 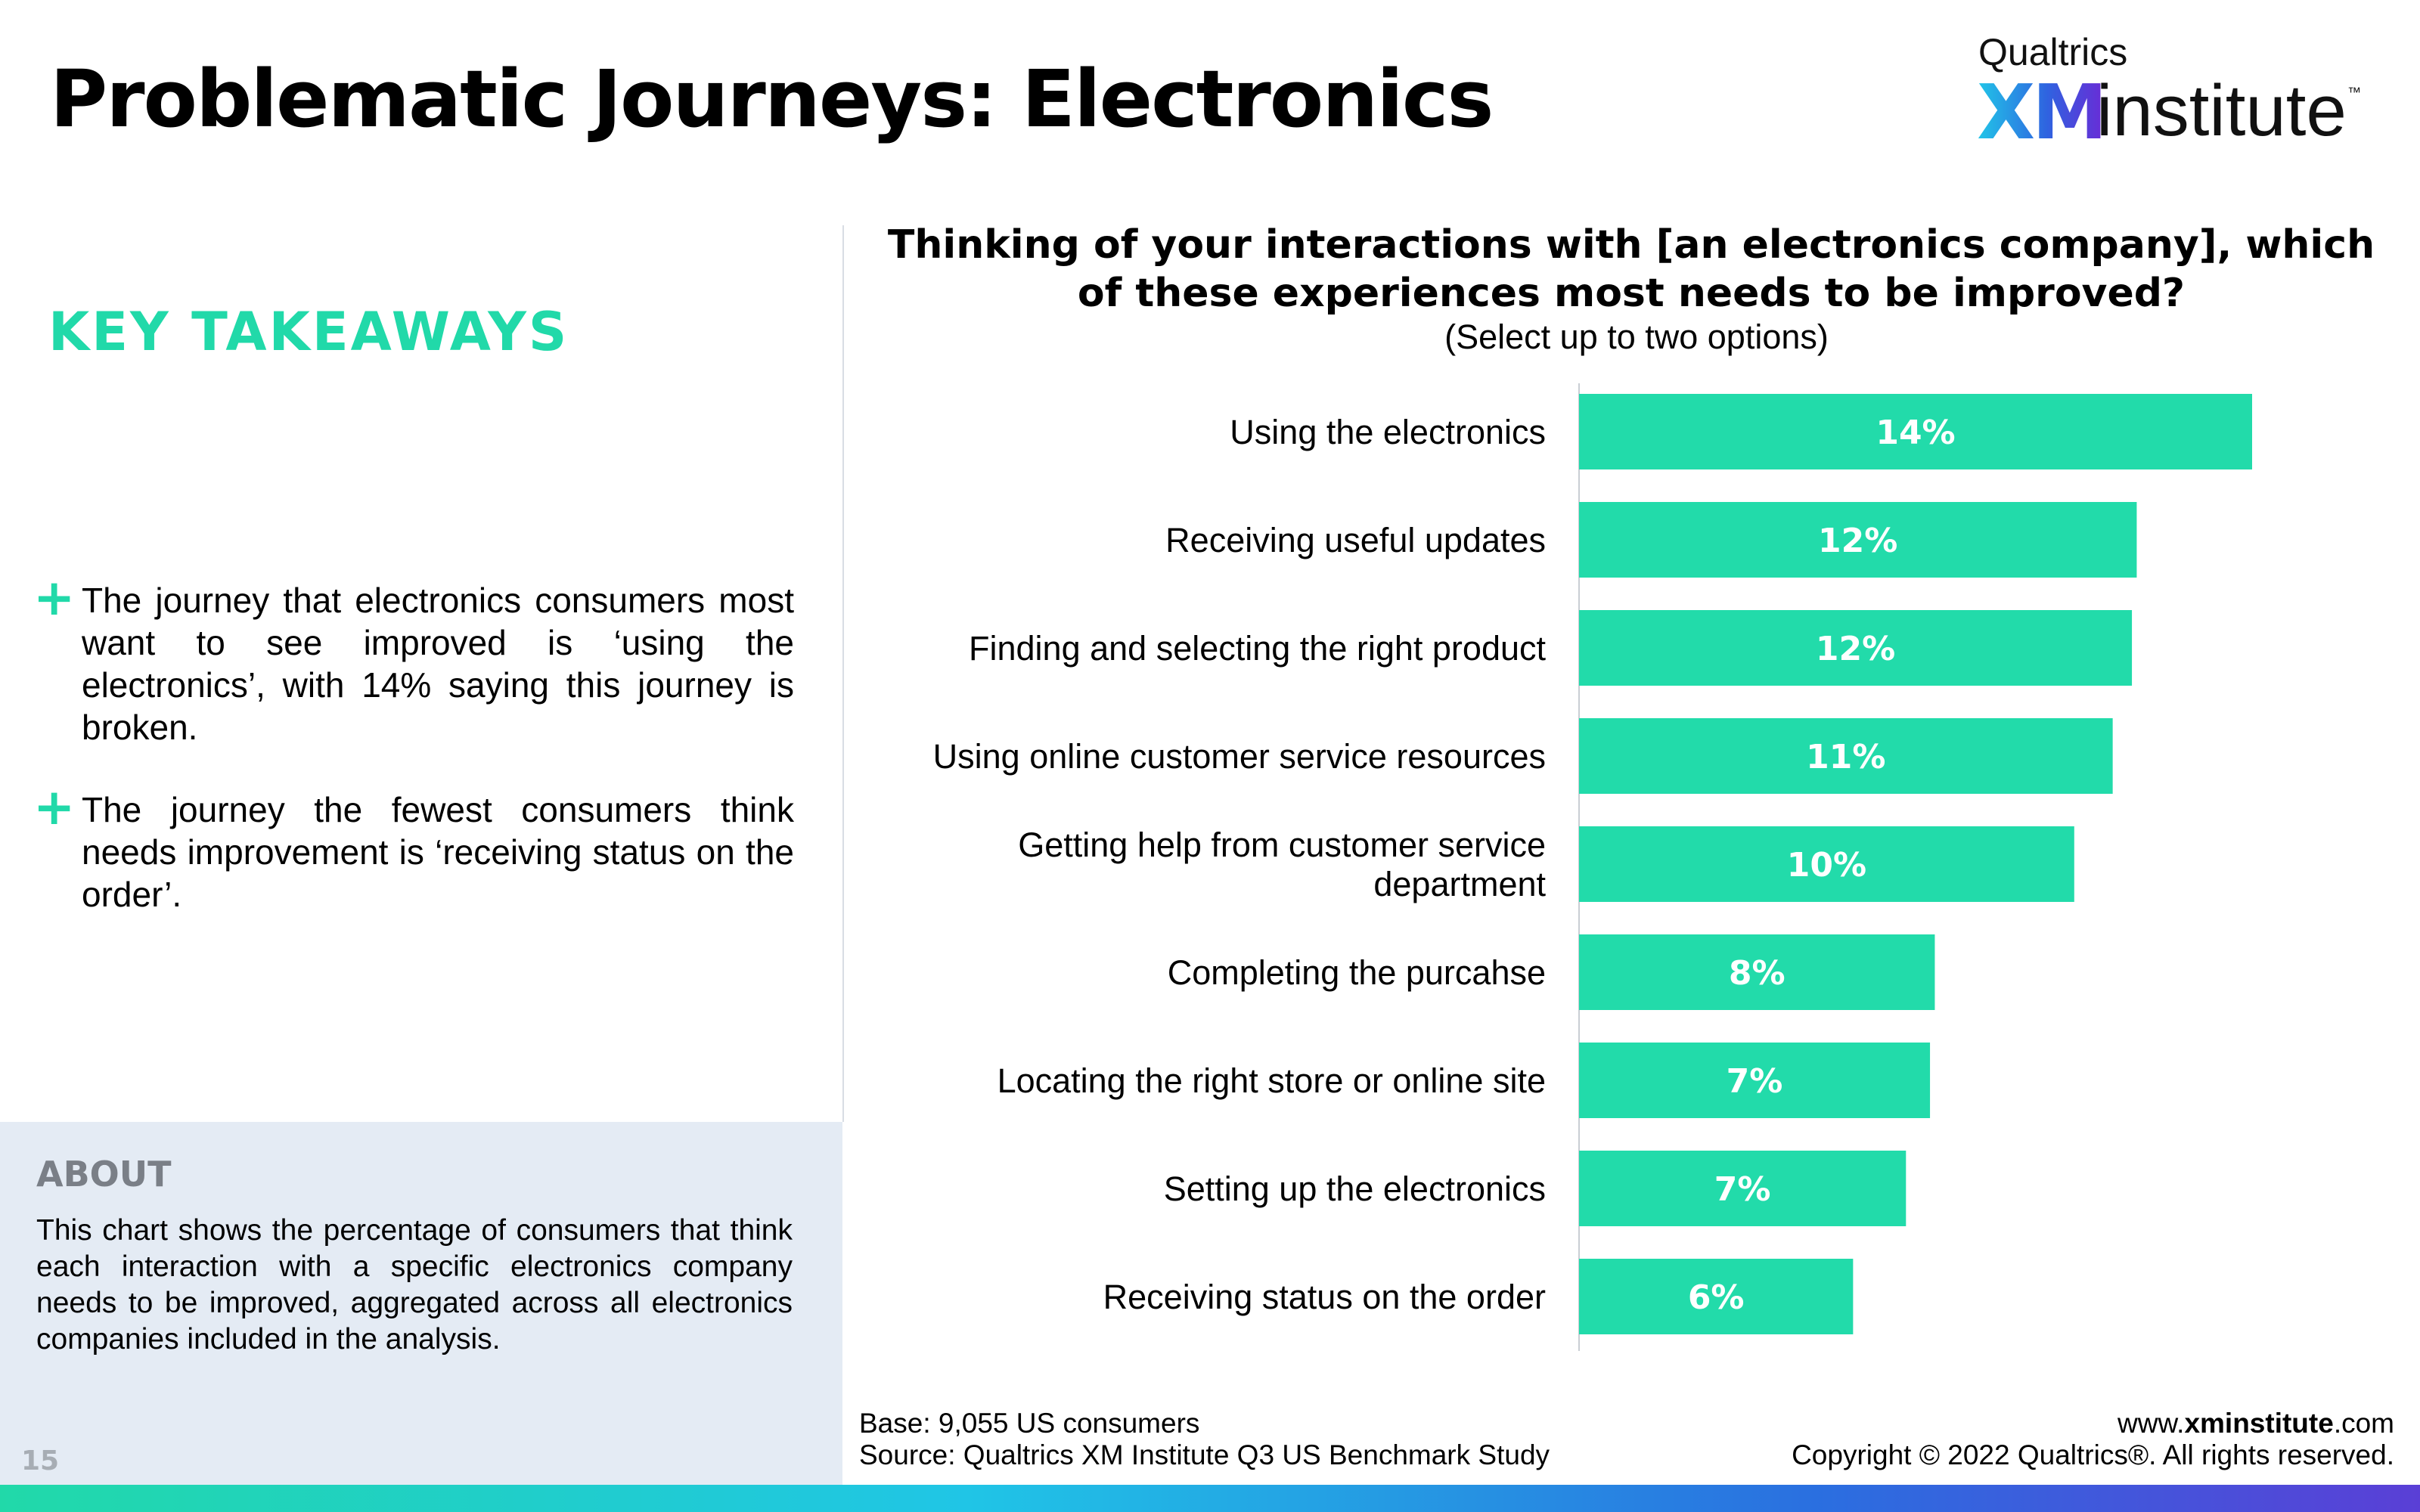 What do you see at coordinates (1637, 337) in the screenshot?
I see `chart-subtitle: (Select up to two options)` at bounding box center [1637, 337].